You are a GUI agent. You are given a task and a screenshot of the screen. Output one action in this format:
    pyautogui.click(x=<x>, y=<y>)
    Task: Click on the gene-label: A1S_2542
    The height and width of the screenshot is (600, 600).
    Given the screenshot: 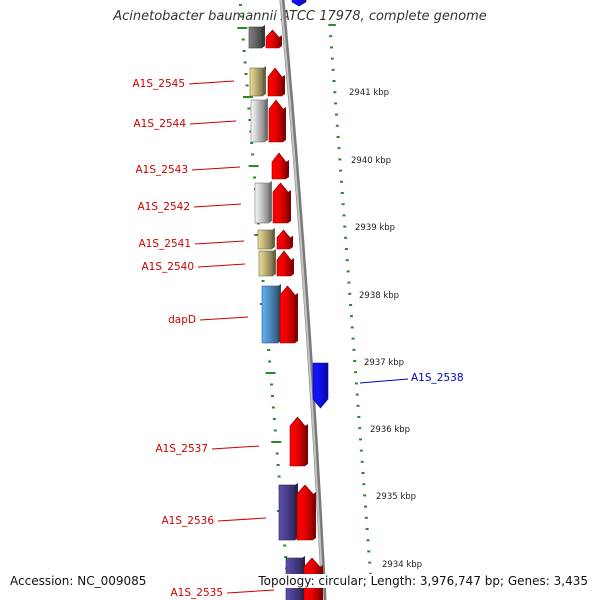 What is the action you would take?
    pyautogui.click(x=164, y=207)
    